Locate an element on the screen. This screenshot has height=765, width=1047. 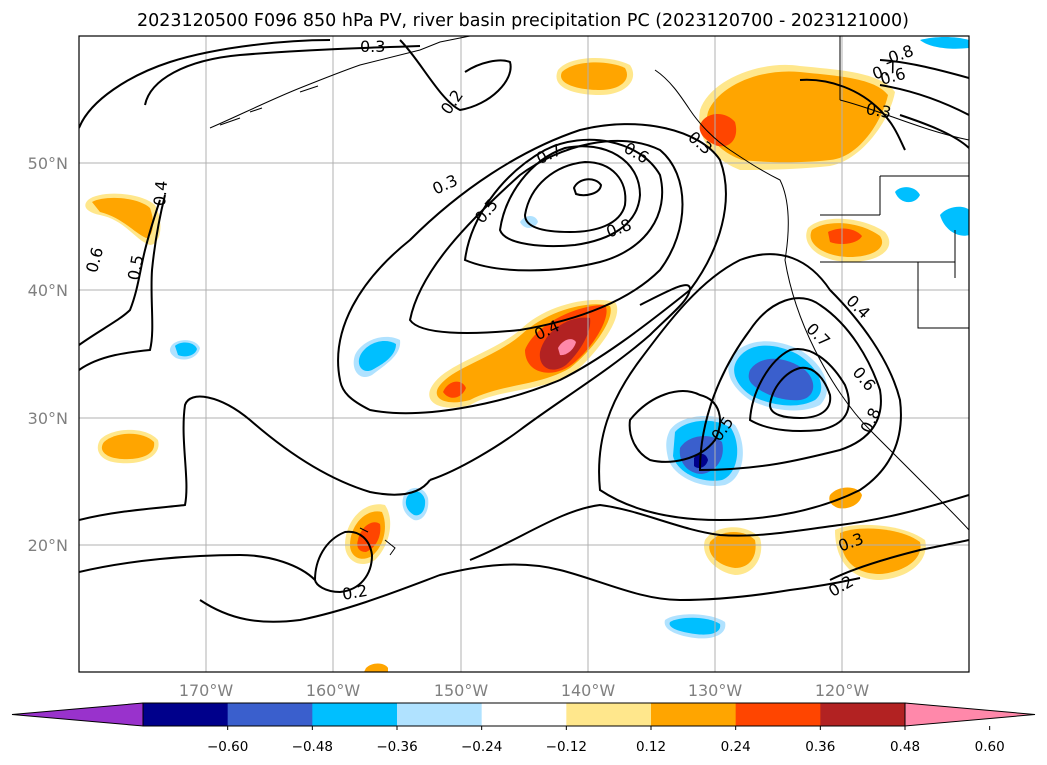
colorbar-extend-low is located at coordinates (77, 714).